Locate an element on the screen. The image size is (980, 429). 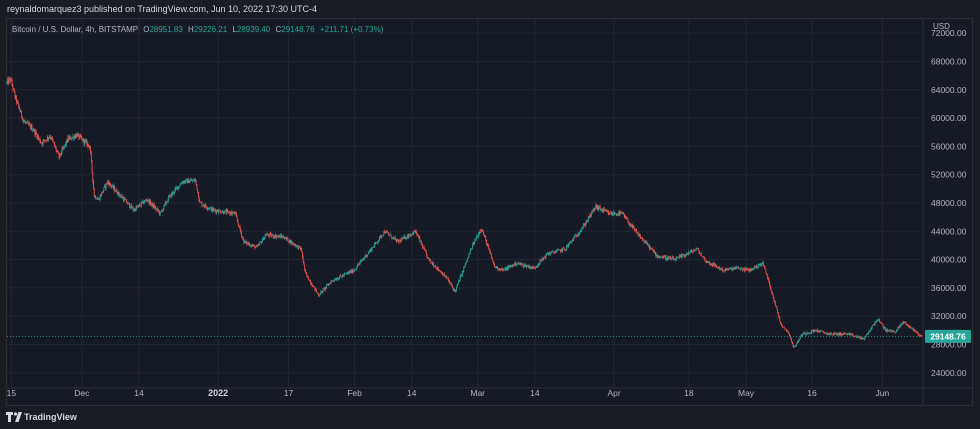
symbol-label: Bitcoin / U.S. Dollar, 4h, BITSTAMP is located at coordinates (75, 29).